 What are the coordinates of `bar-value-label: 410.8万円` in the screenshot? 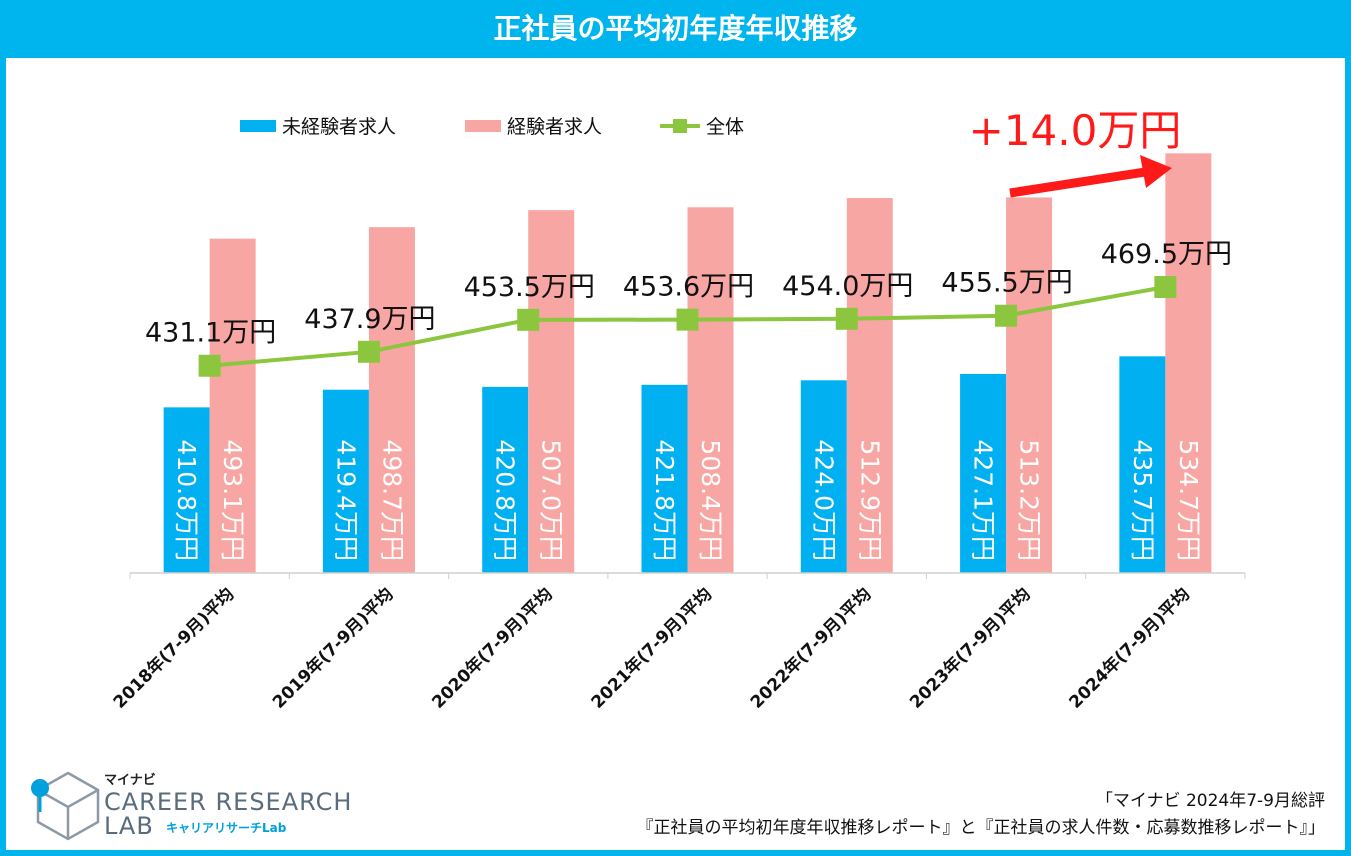 It's located at (186, 500).